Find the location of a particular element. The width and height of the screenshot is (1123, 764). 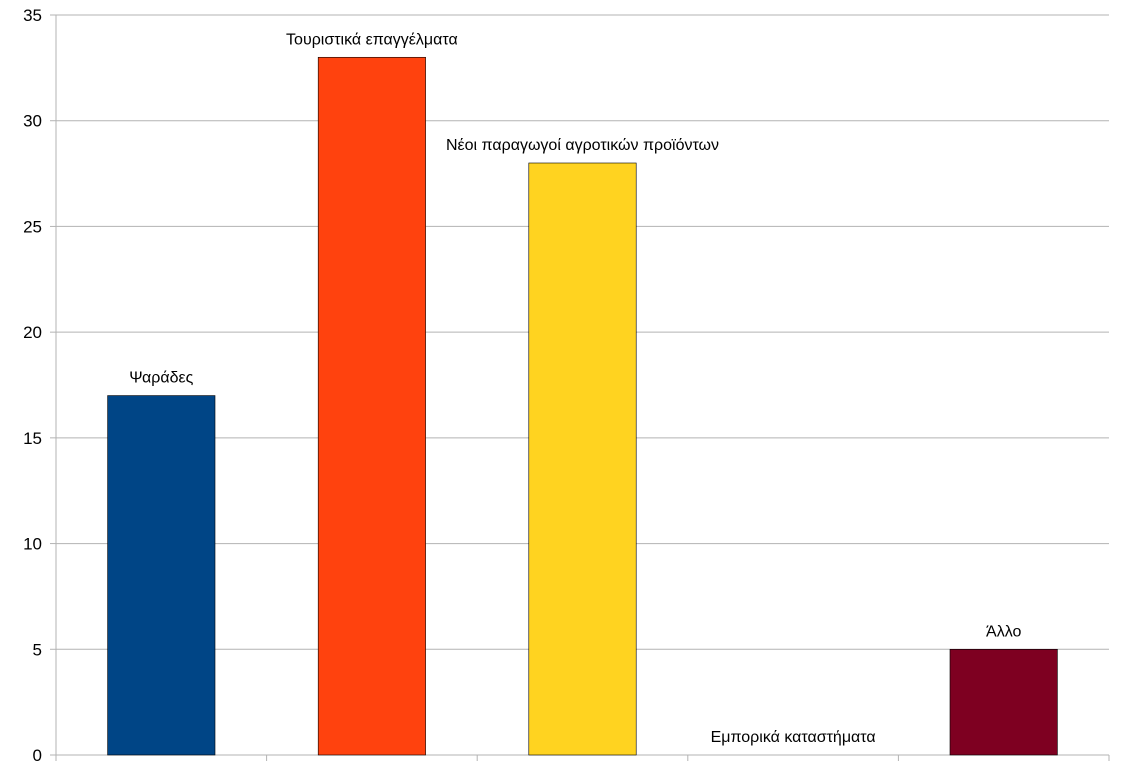

bar-category-label: Εμπορικά καταστήματα is located at coordinates (793, 737).